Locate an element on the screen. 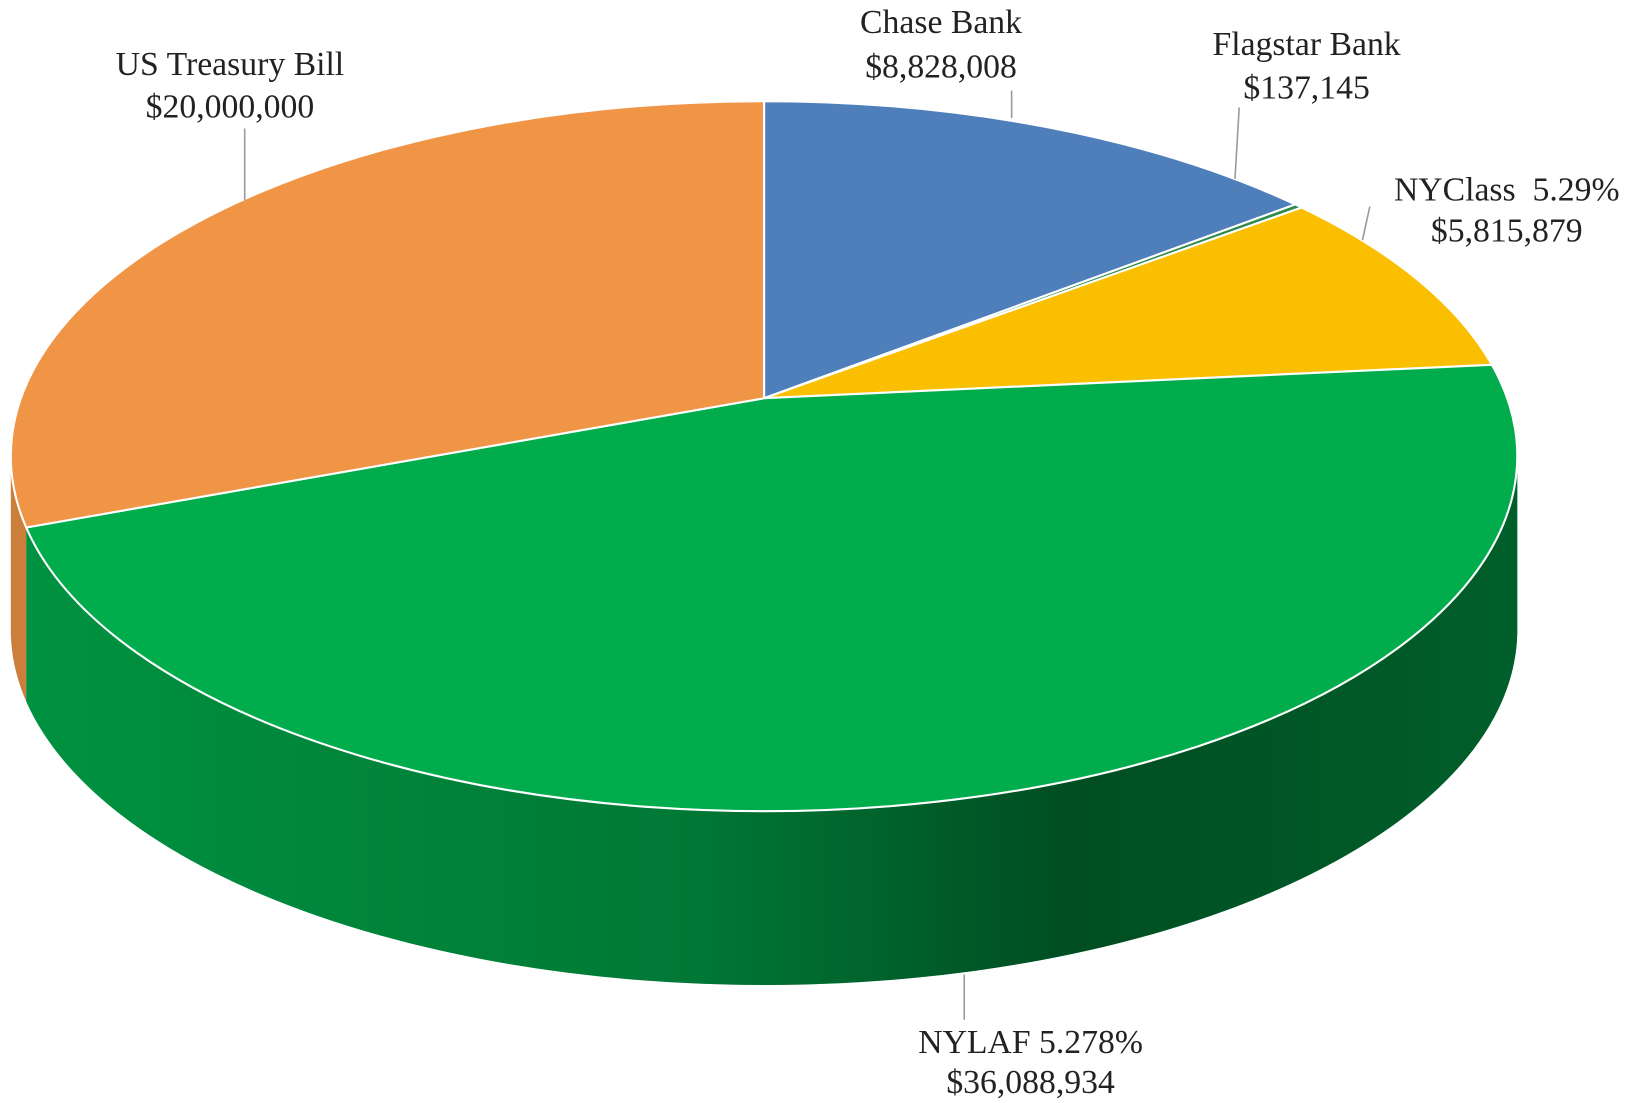  value-label: $8,828,008 is located at coordinates (941, 66).